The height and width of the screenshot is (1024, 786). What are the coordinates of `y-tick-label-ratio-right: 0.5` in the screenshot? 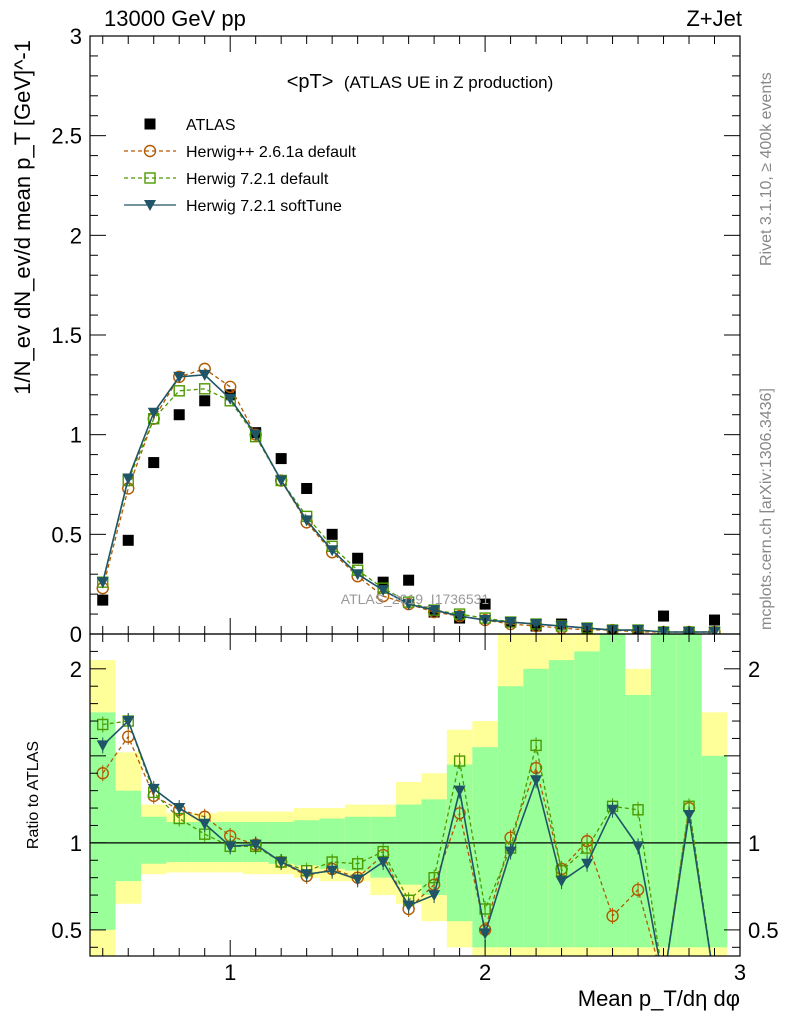 It's located at (763, 930).